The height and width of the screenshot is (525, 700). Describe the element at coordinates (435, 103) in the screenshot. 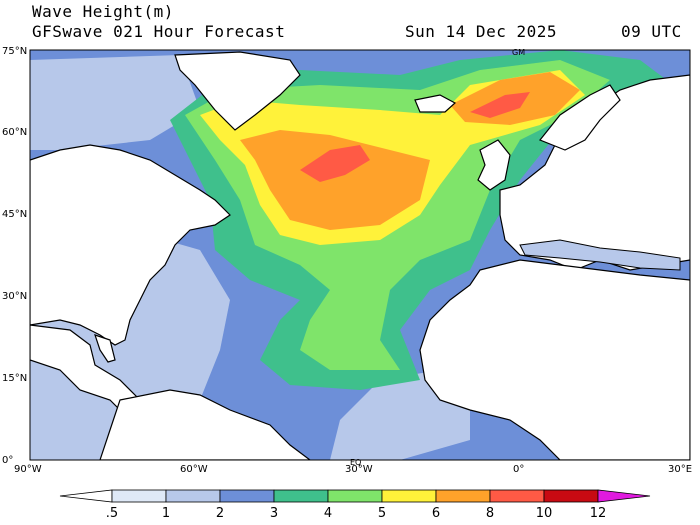

I see `land-iceland` at that location.